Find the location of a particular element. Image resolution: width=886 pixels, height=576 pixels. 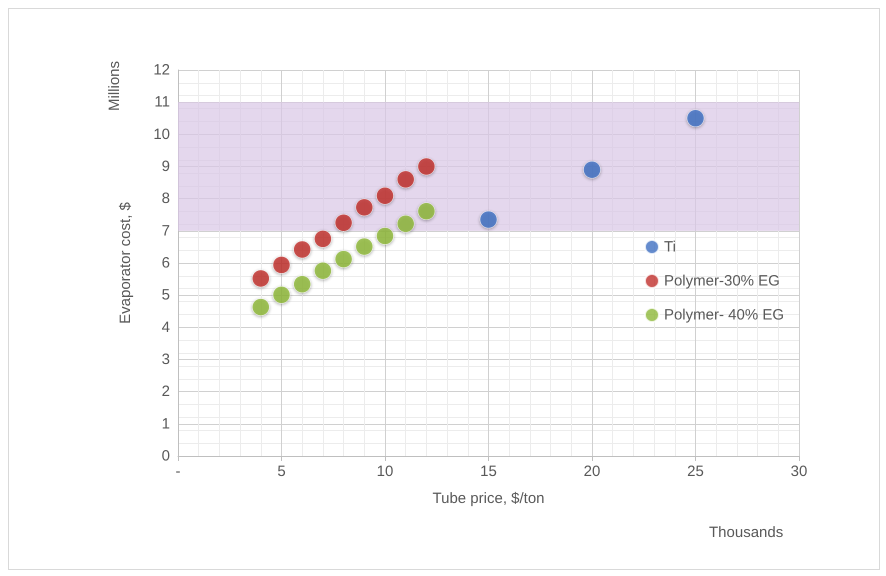

legend-label: Polymer- 40% EG is located at coordinates (724, 315).